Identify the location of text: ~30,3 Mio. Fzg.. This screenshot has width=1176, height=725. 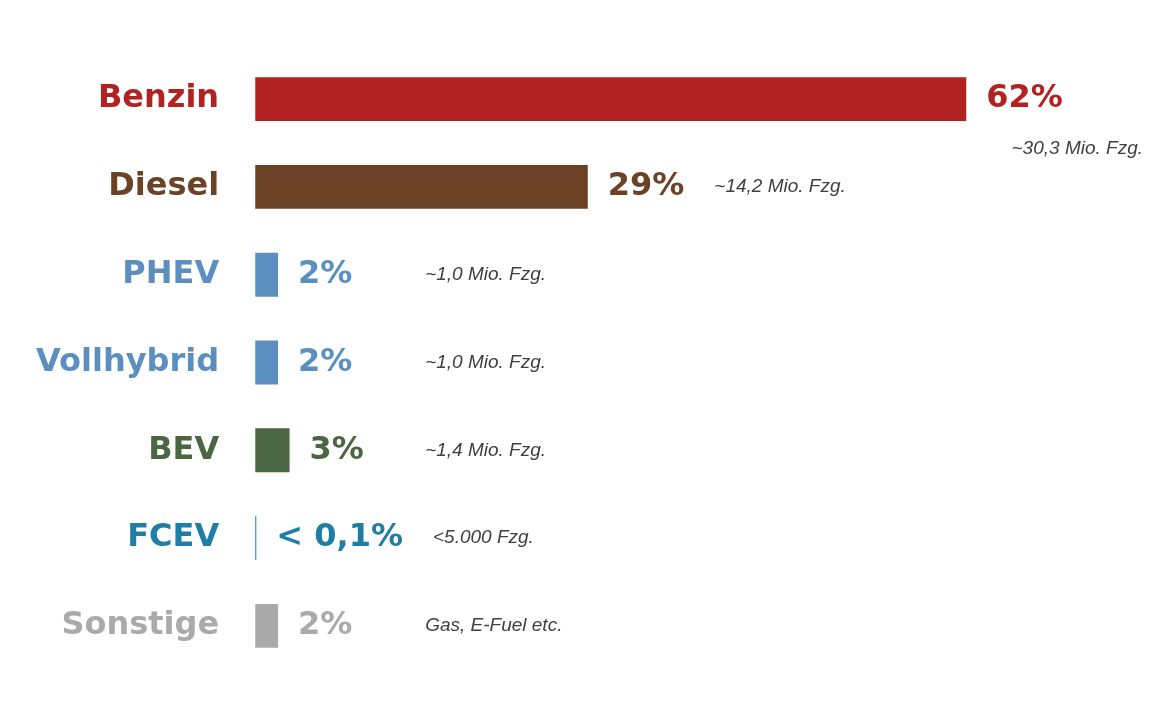
(1077, 148).